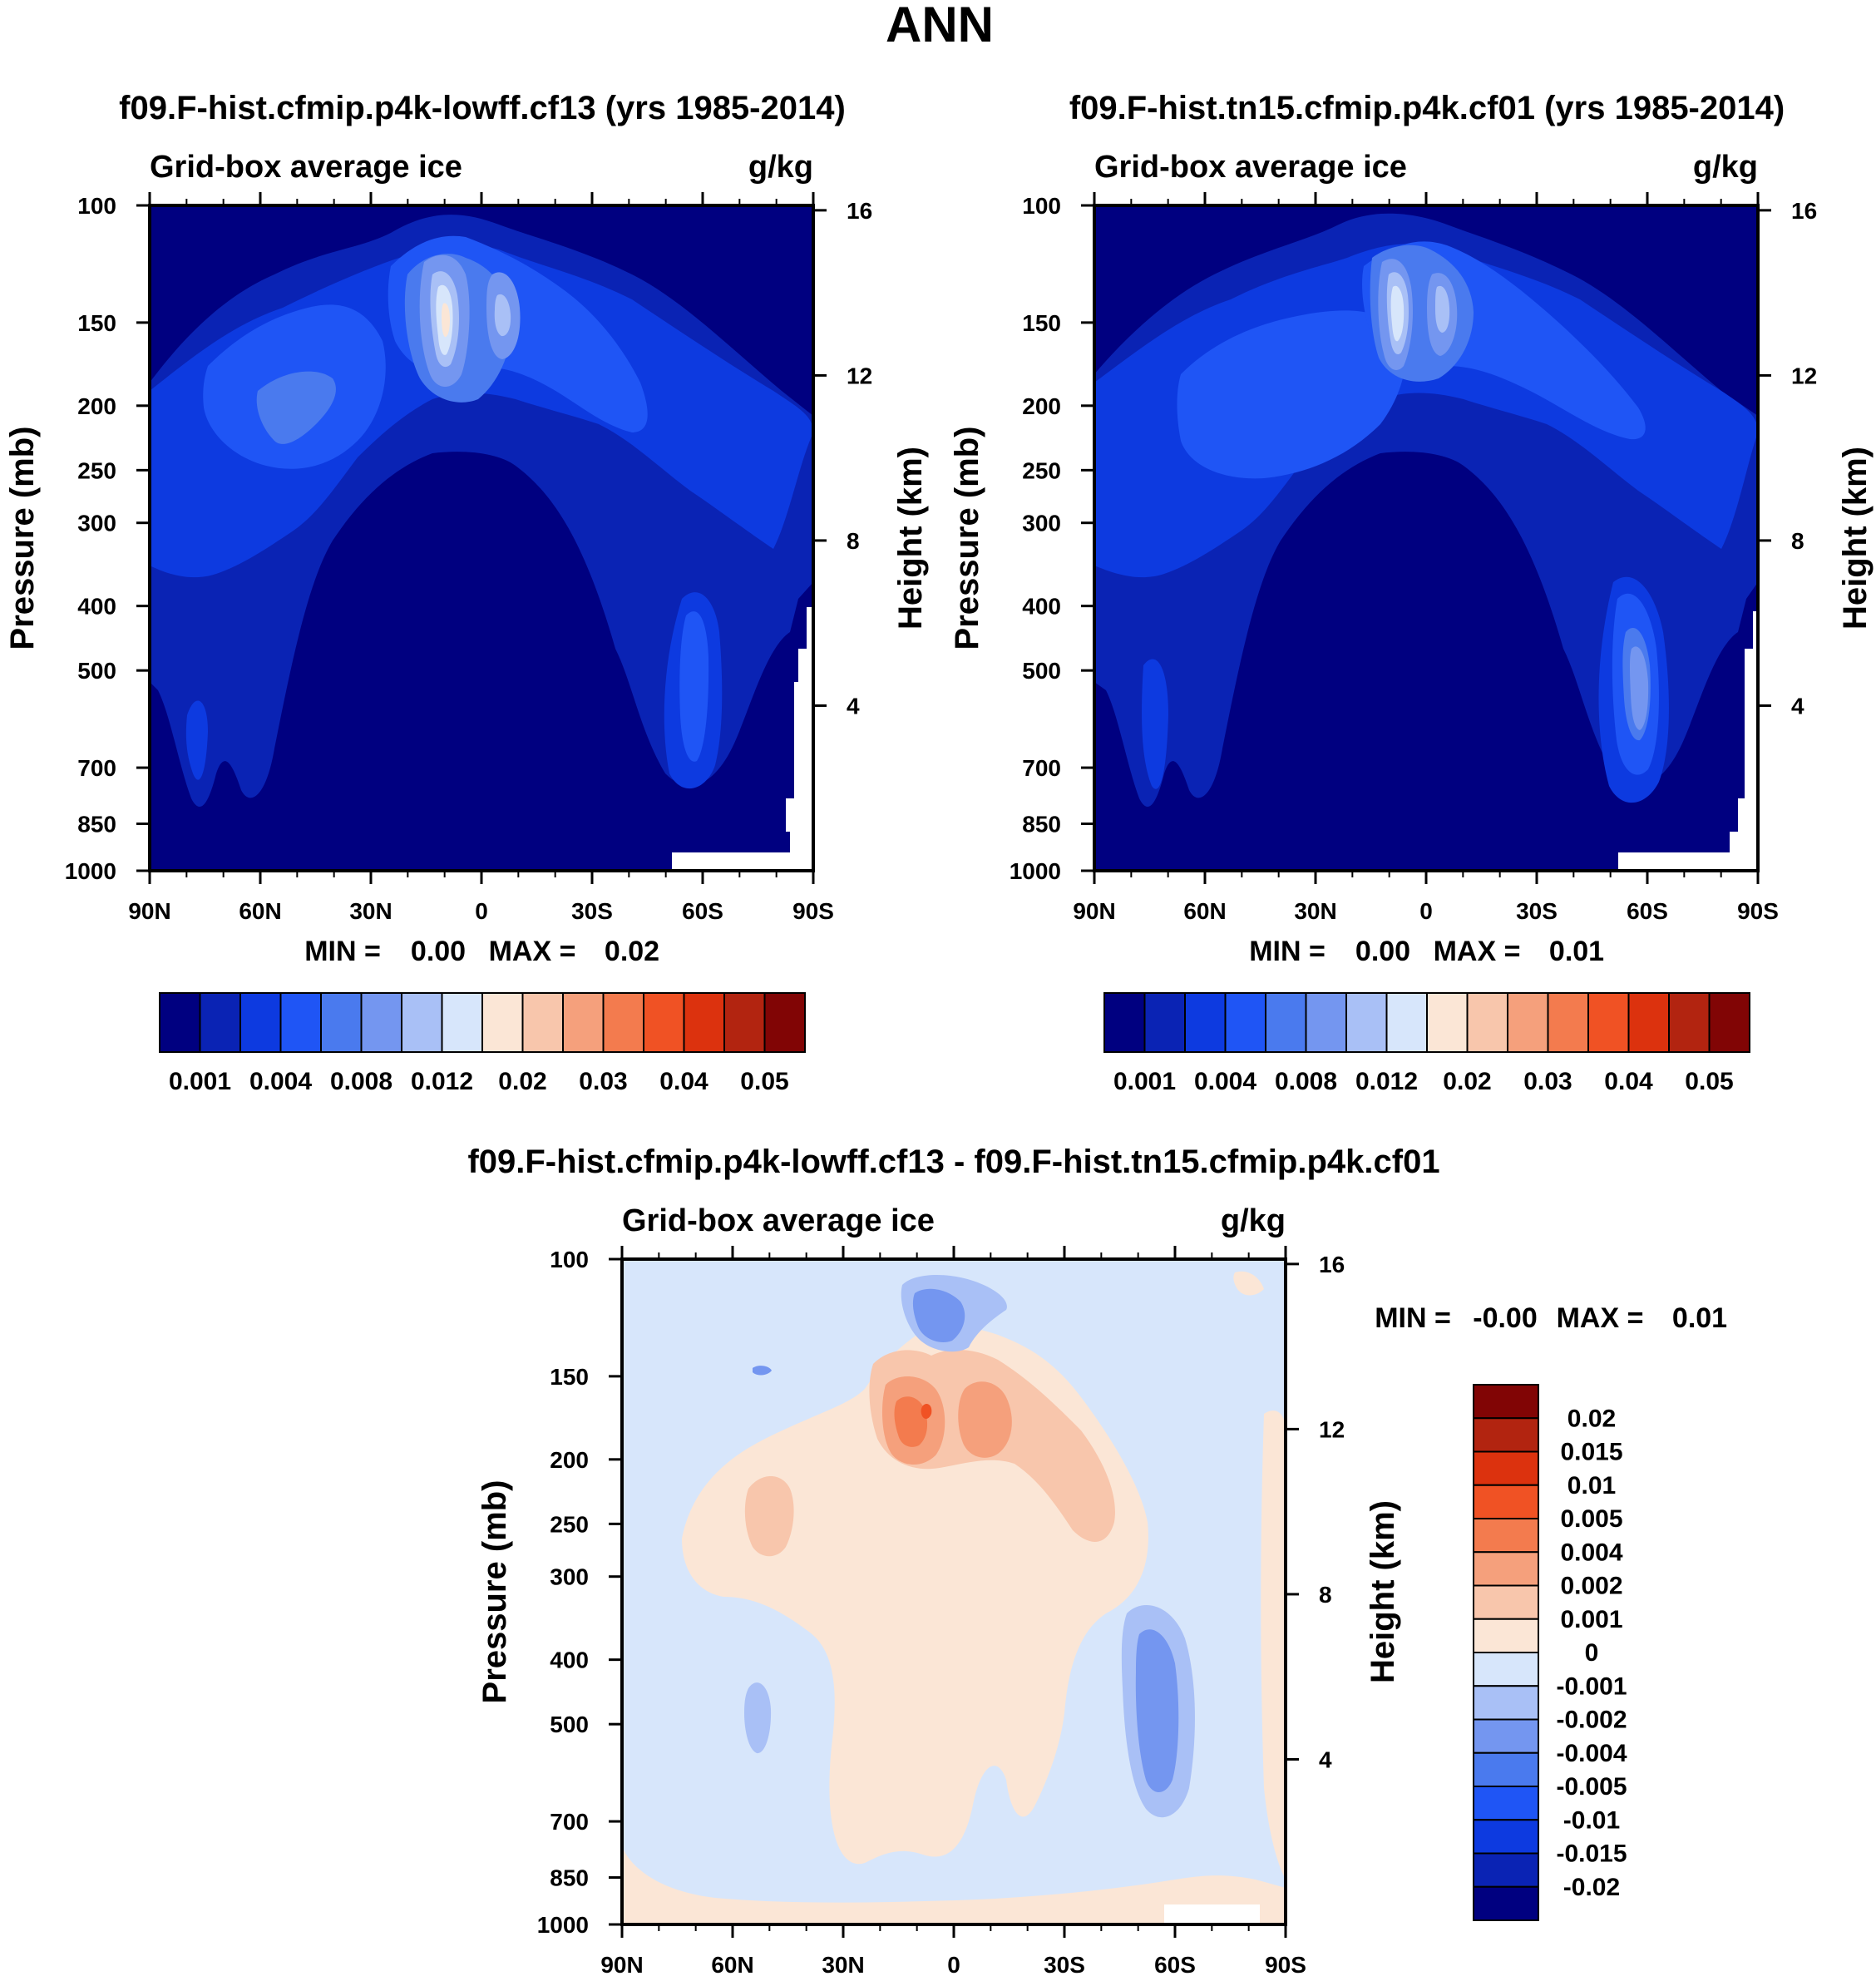 The width and height of the screenshot is (1876, 1986). I want to click on colorbar-label: 0.01, so click(1591, 1485).